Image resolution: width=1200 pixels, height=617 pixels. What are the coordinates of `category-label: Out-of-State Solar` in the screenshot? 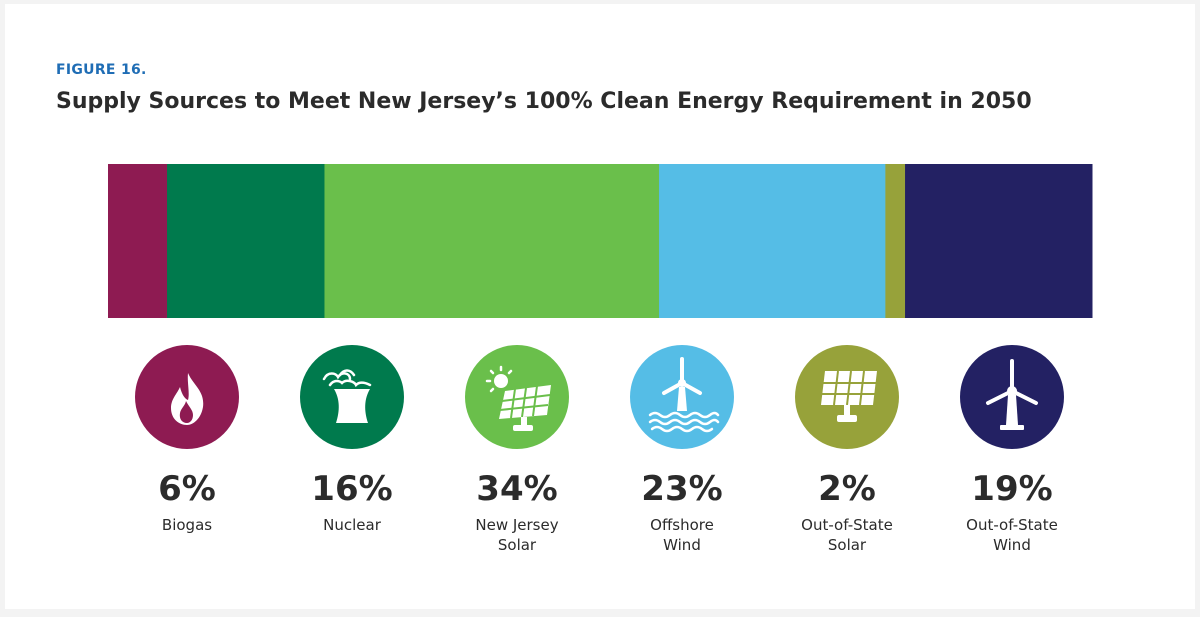 It's located at (847, 535).